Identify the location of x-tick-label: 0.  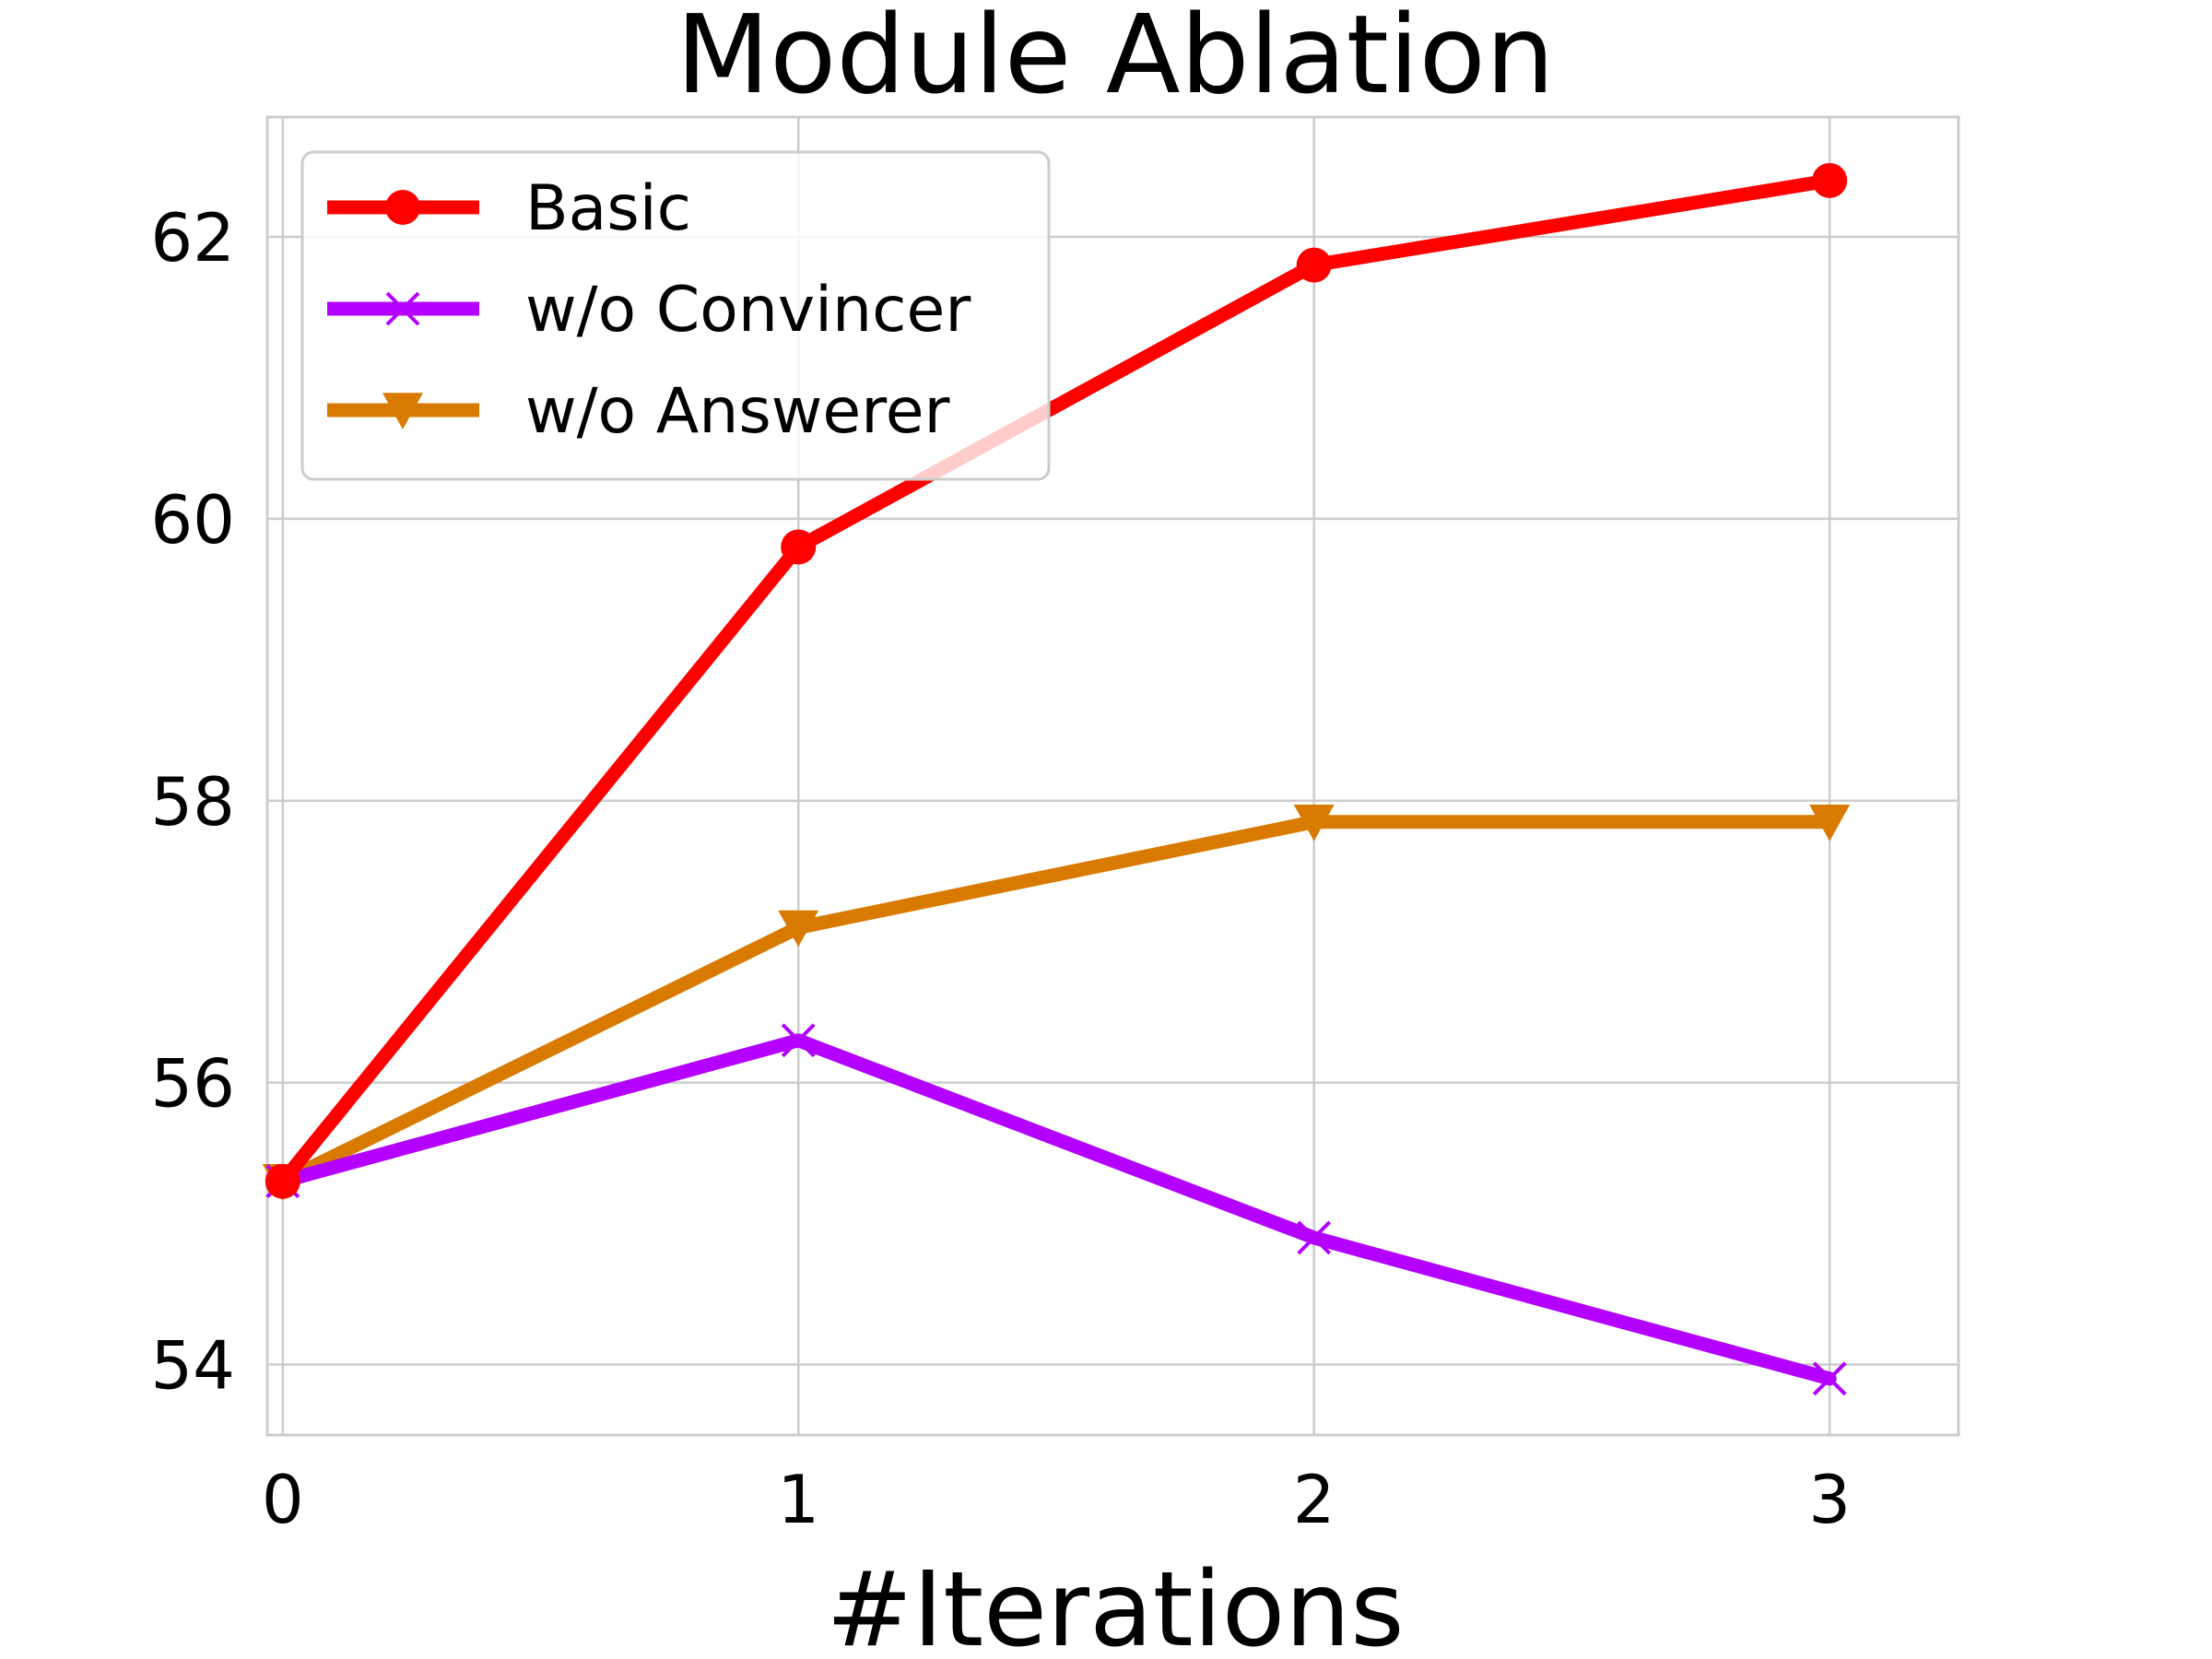
(283, 1499).